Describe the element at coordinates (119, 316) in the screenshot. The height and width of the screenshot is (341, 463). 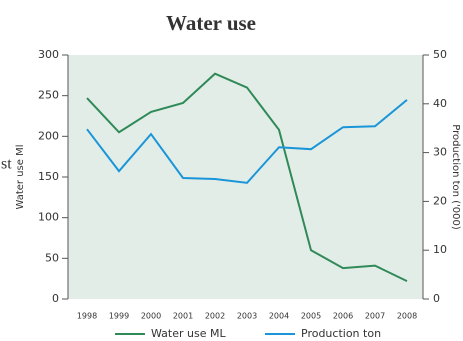
I see `x-tick-label: 1999` at that location.